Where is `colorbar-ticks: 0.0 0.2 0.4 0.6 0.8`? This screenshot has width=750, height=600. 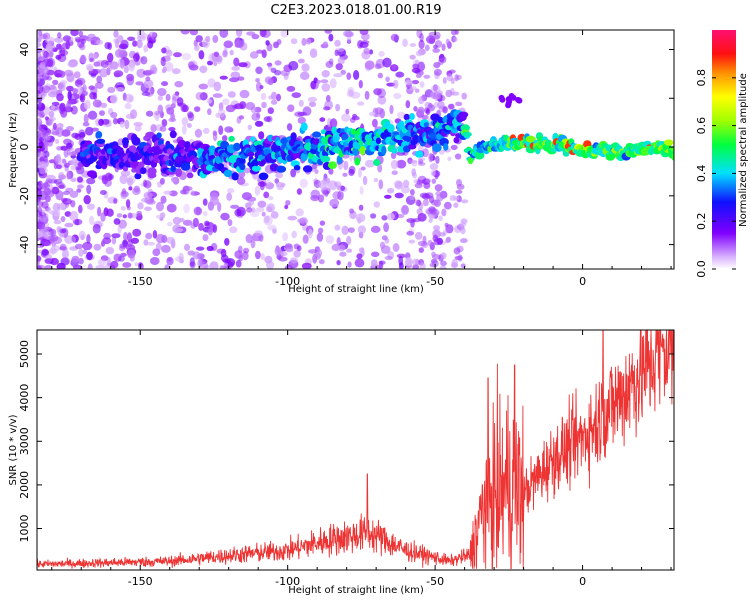
colorbar-ticks: 0.0 0.2 0.4 0.6 0.8 is located at coordinates (715, 173).